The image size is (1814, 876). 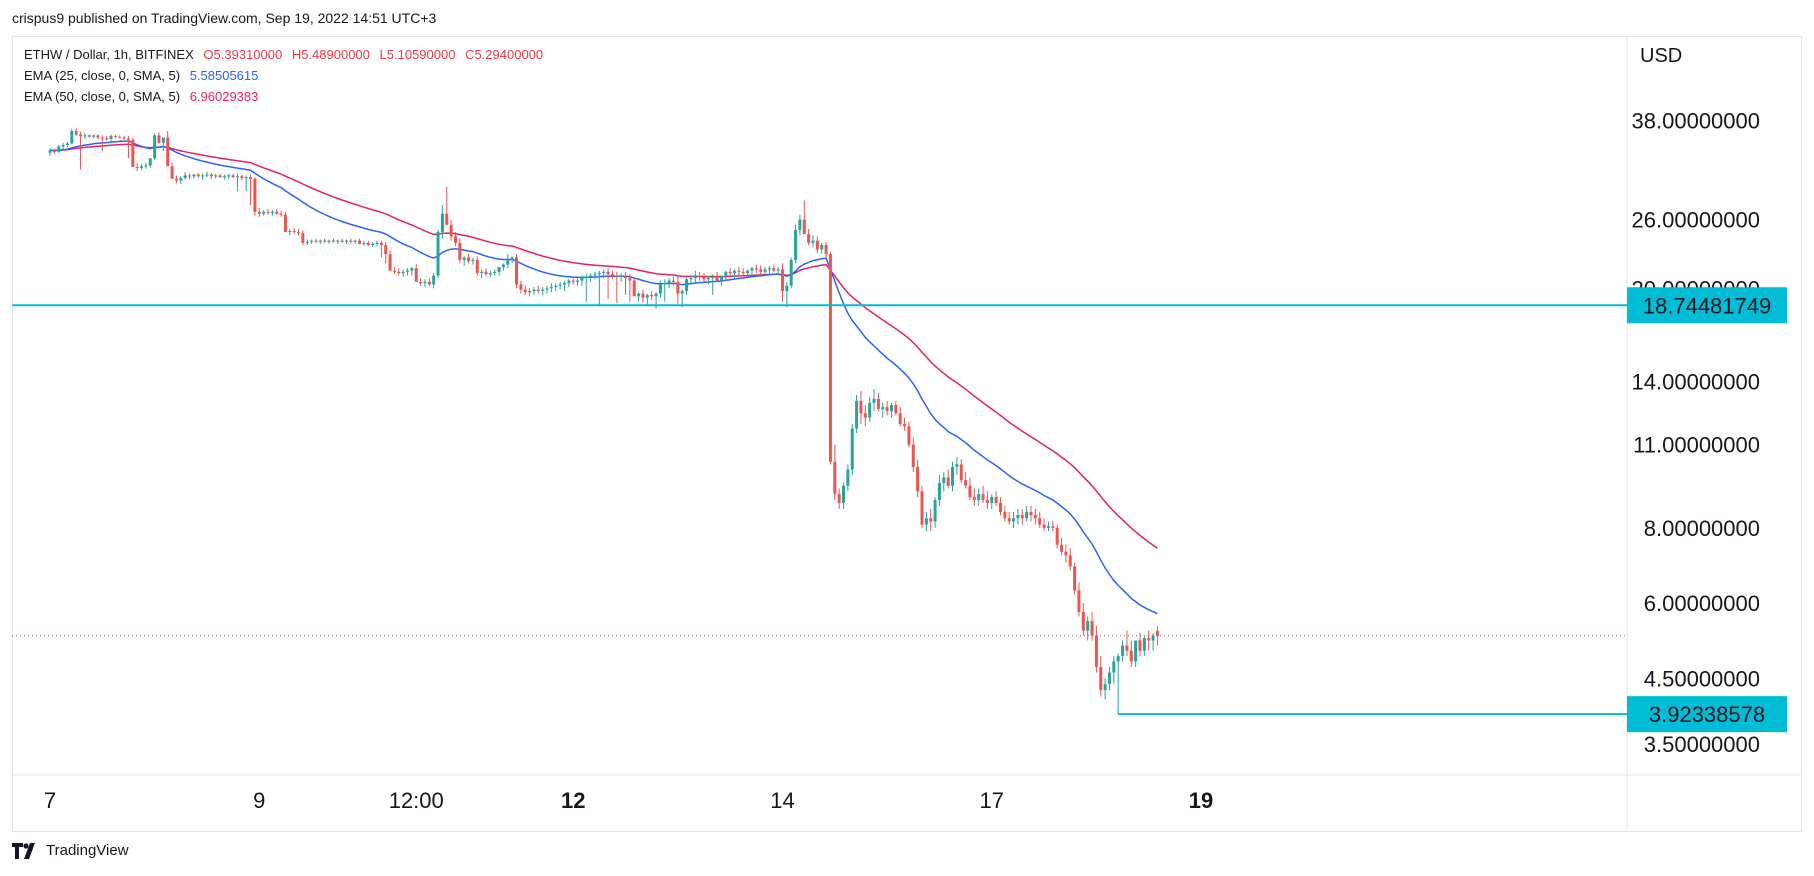 I want to click on x-tick-label: 12, so click(x=573, y=800).